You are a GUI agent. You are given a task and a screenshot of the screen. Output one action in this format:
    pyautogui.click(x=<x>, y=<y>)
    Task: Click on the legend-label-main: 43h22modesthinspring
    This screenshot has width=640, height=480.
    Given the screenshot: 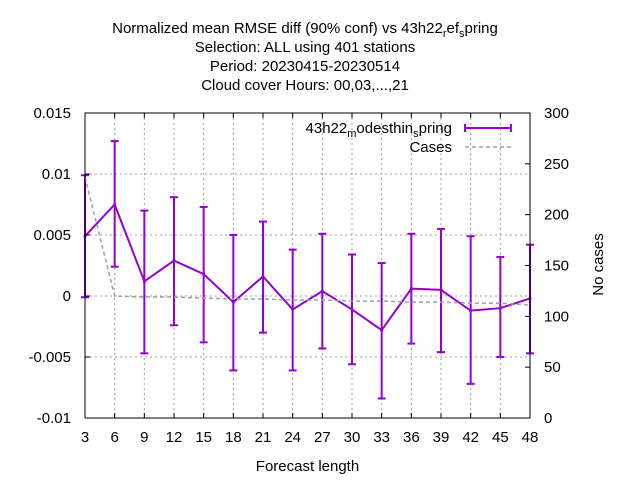 What is the action you would take?
    pyautogui.click(x=379, y=130)
    